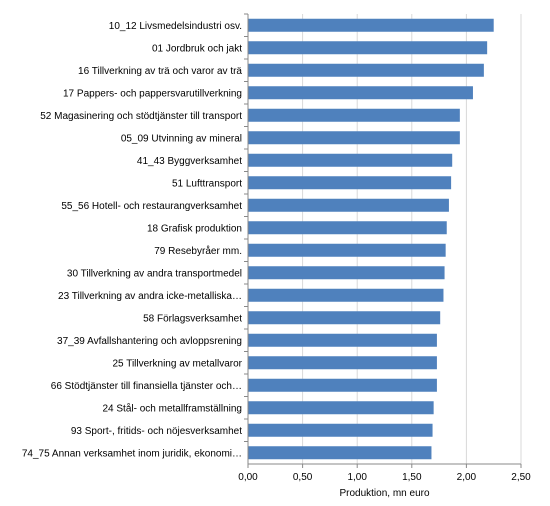 This screenshot has width=550, height=506. I want to click on category-label: 30 Tillverkning av andra transportmedel, so click(154, 273).